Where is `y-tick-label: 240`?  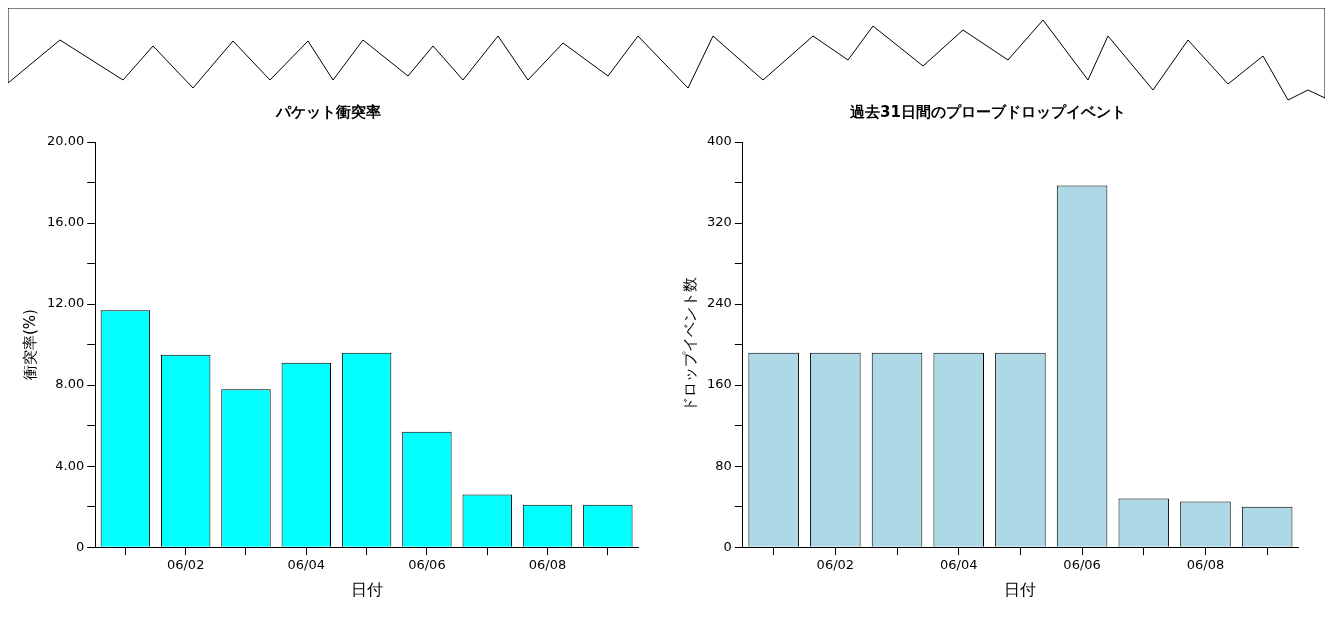
y-tick-label: 240 is located at coordinates (719, 303).